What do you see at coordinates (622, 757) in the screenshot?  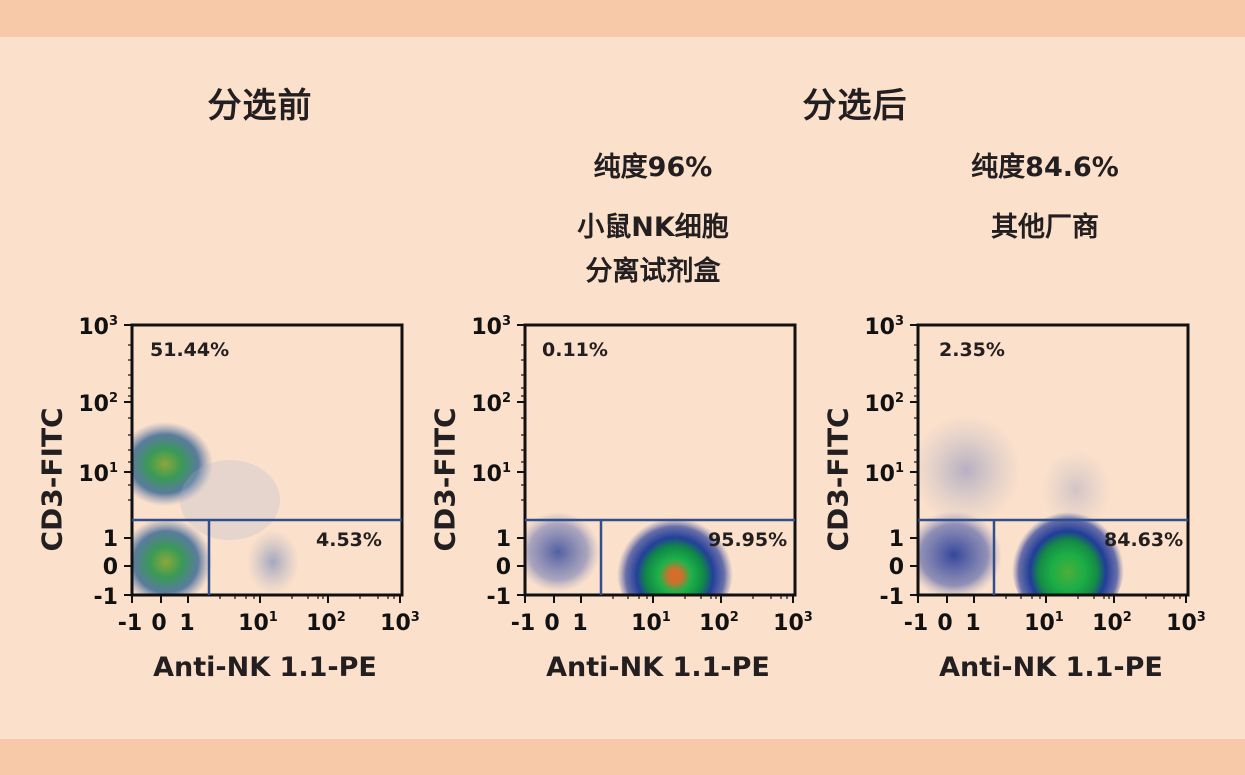 I see `bottom-band` at bounding box center [622, 757].